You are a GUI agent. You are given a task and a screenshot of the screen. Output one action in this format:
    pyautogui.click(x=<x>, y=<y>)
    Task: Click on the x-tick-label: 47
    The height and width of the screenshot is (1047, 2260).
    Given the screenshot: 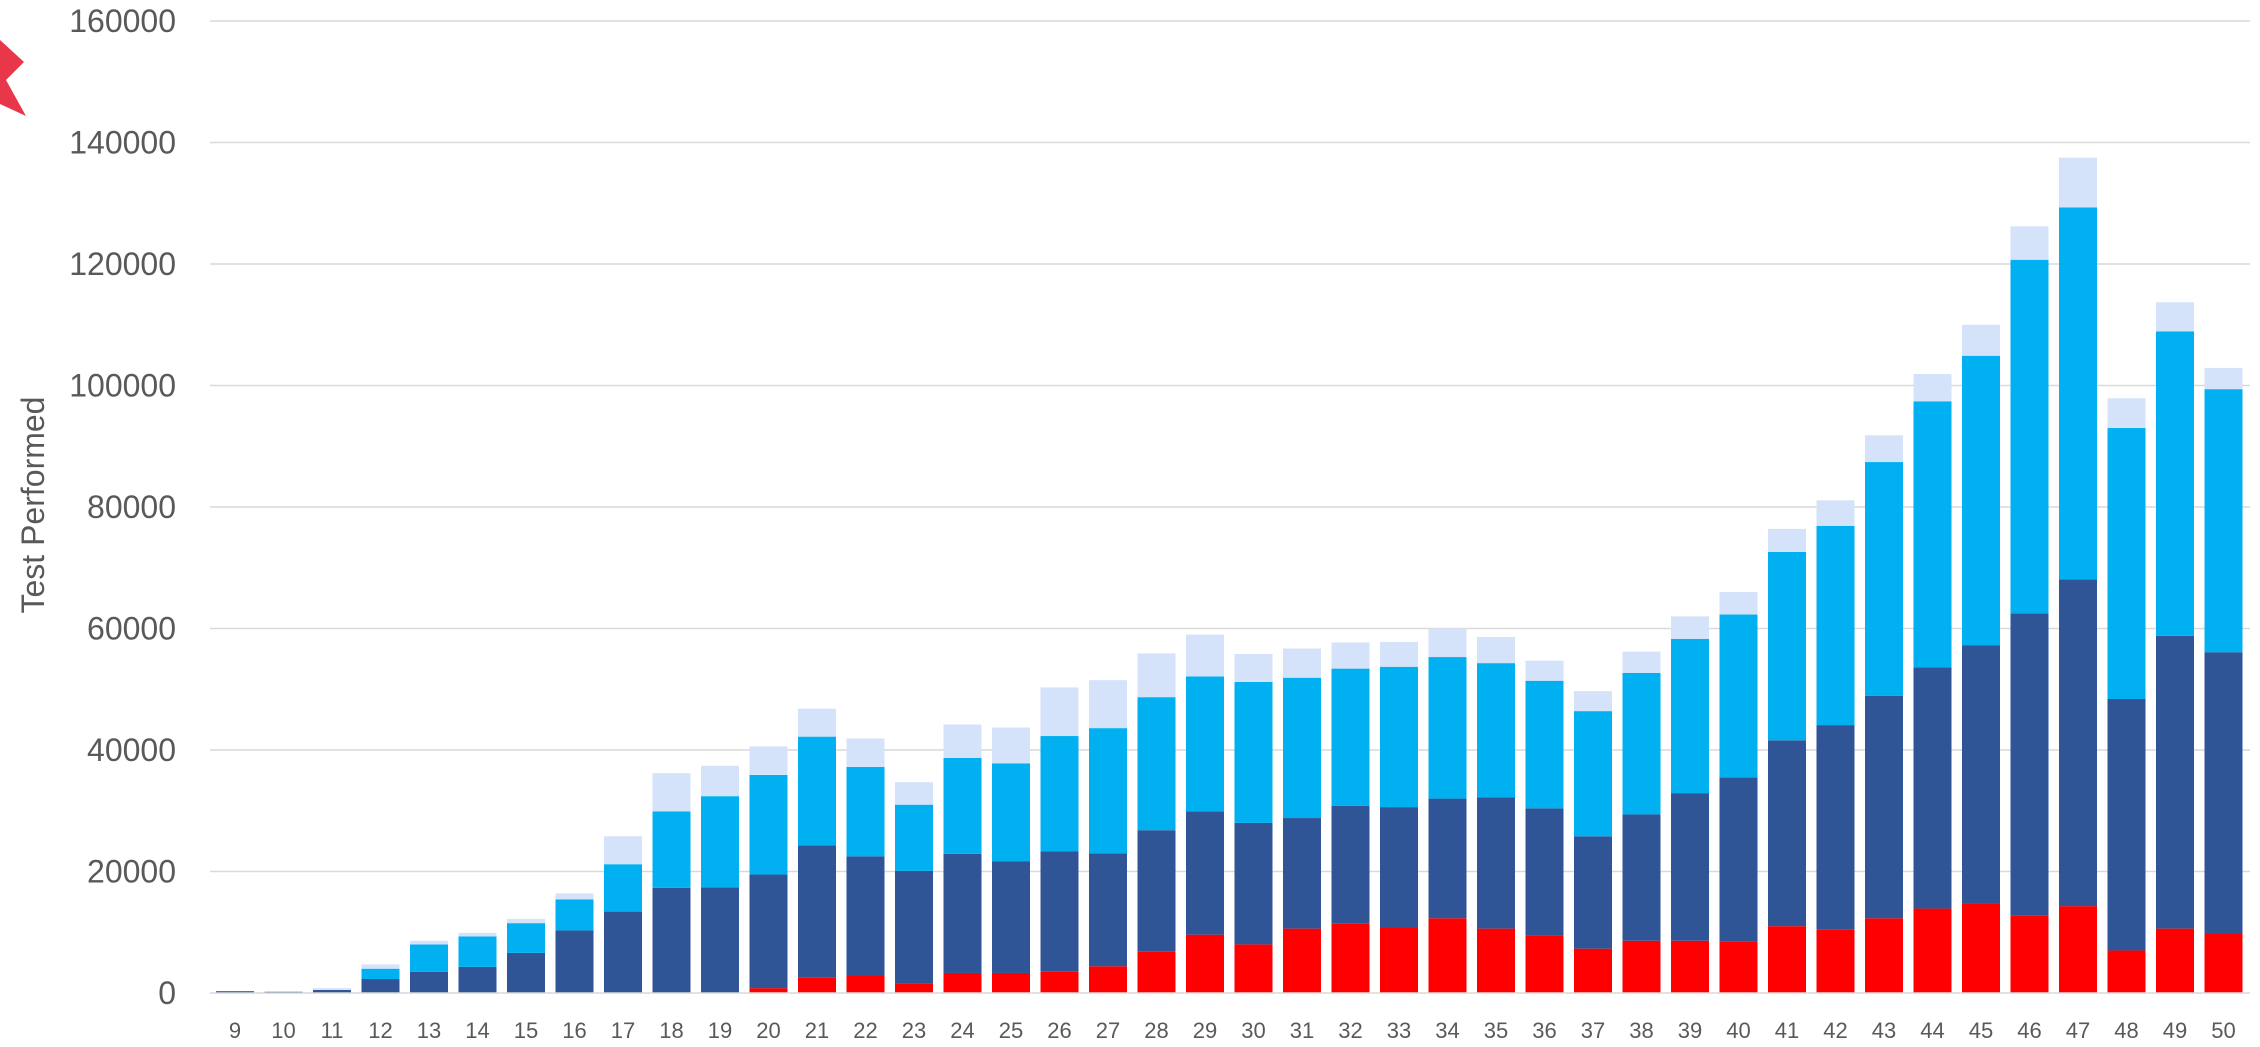 What is the action you would take?
    pyautogui.click(x=2078, y=1030)
    